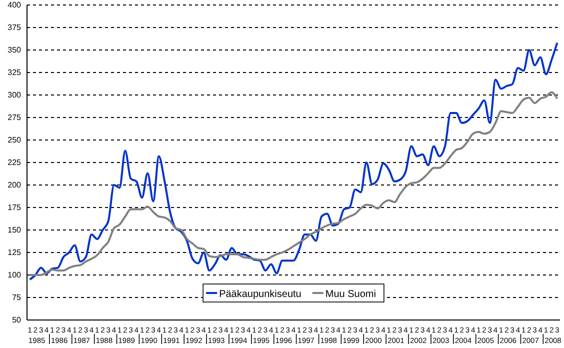 This screenshot has width=564, height=348. What do you see at coordinates (15, 207) in the screenshot?
I see `y-tick-label: 175` at bounding box center [15, 207].